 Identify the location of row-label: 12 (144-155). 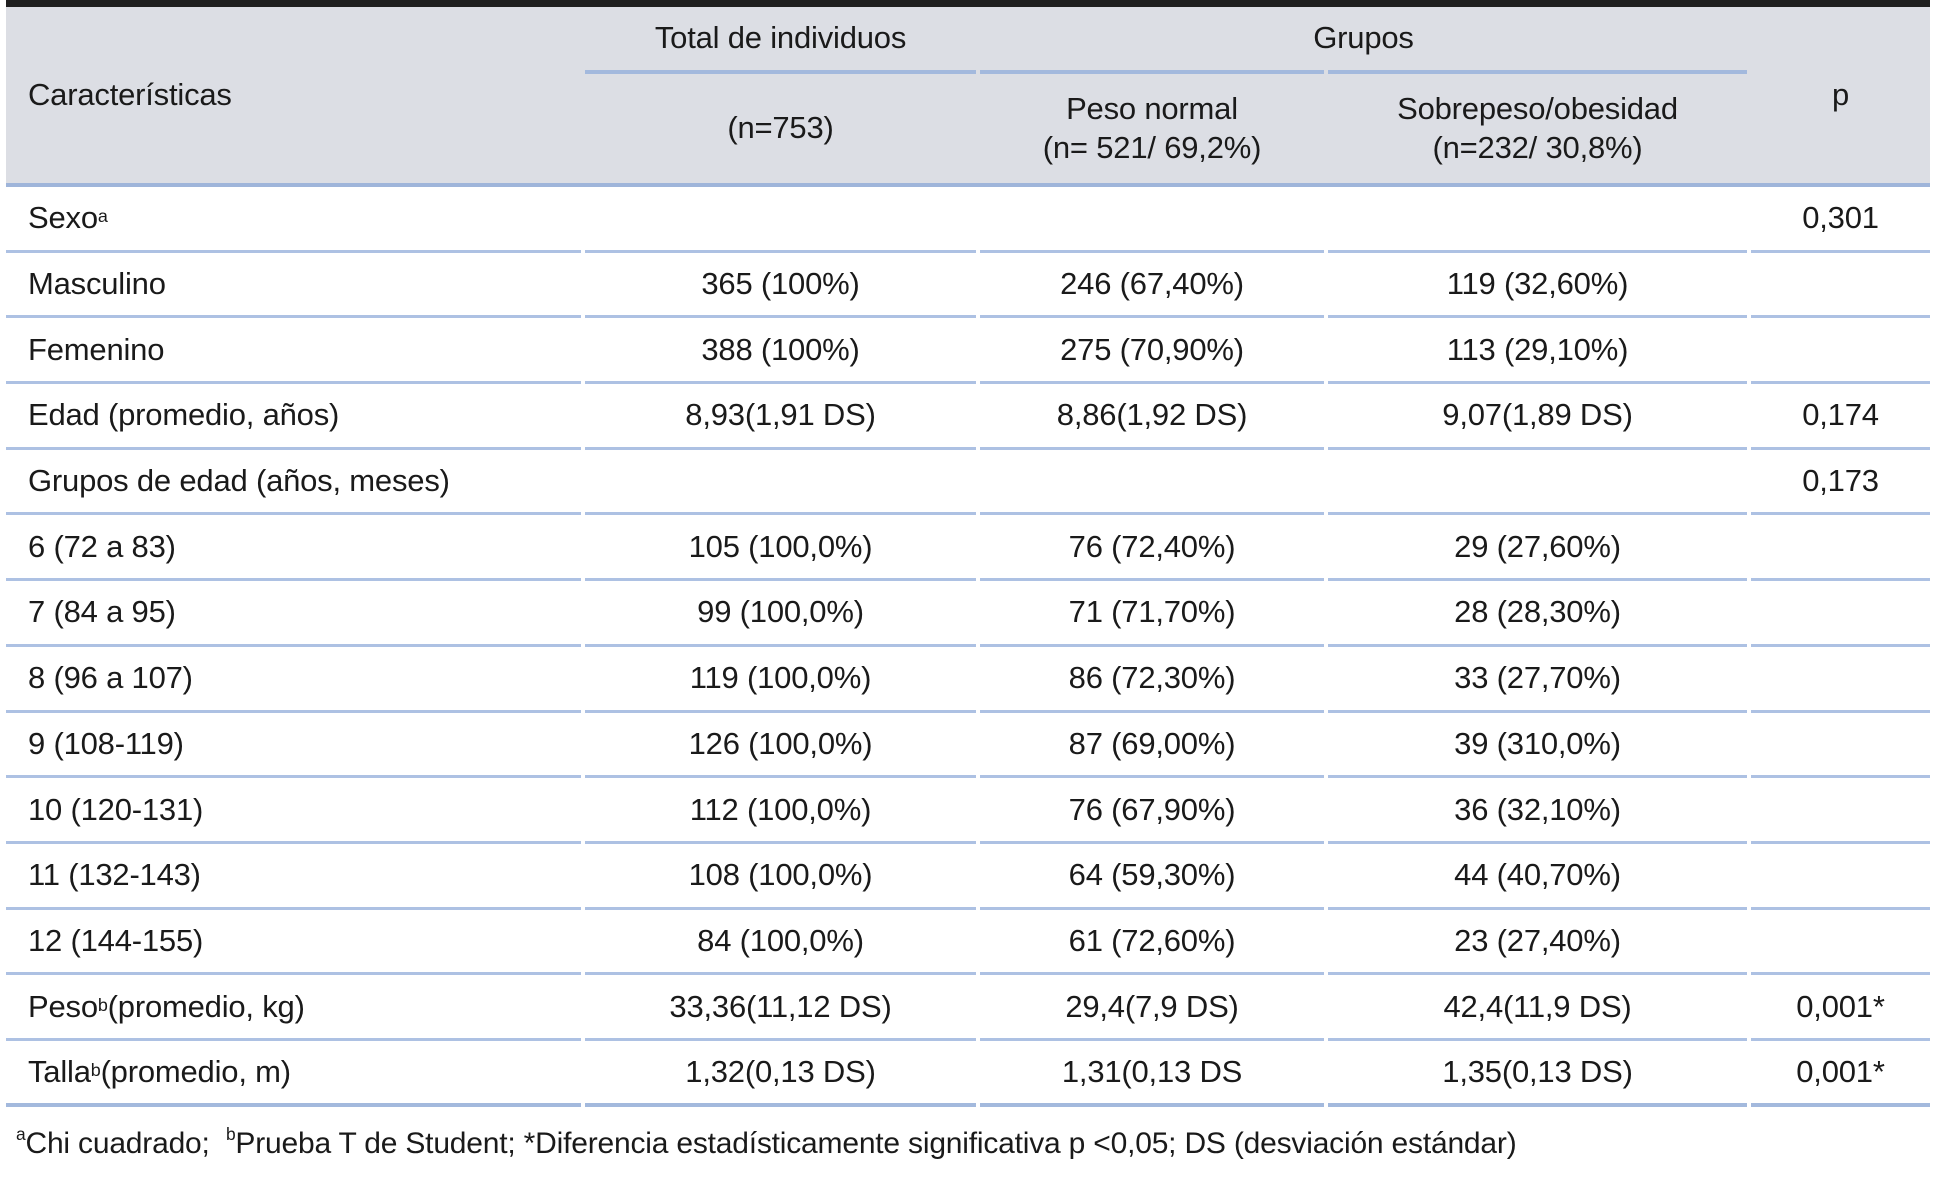
(293, 943).